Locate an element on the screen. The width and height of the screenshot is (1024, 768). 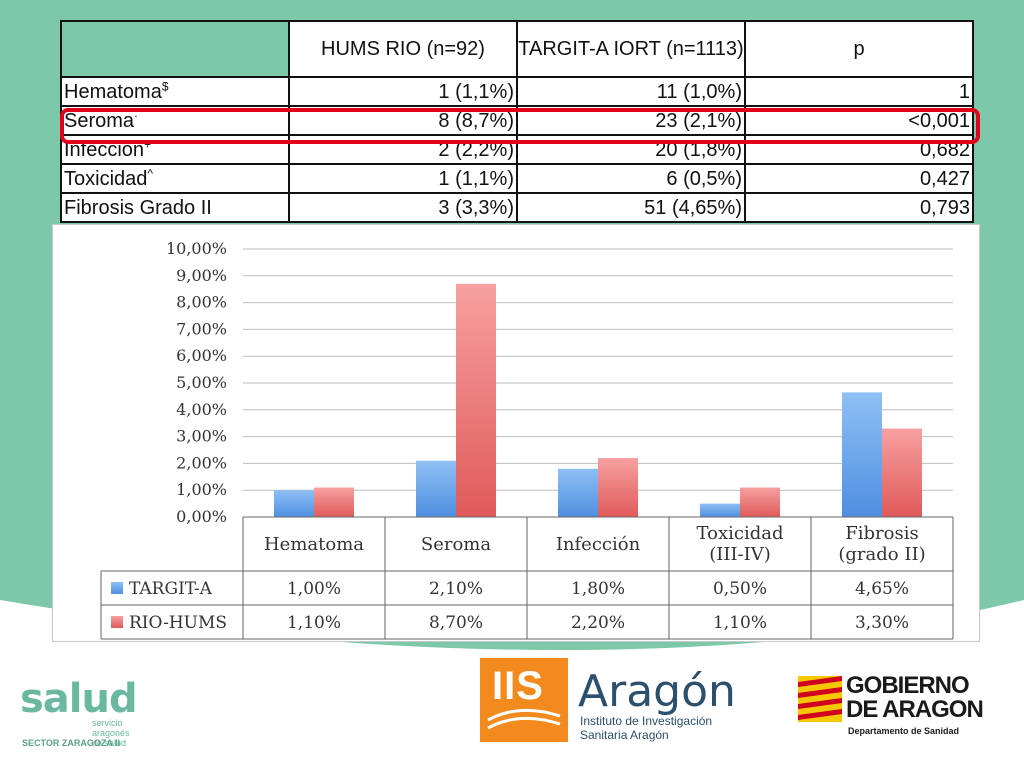
table-header-targit: TARGIT-A IORT (n=1113) is located at coordinates (631, 49).